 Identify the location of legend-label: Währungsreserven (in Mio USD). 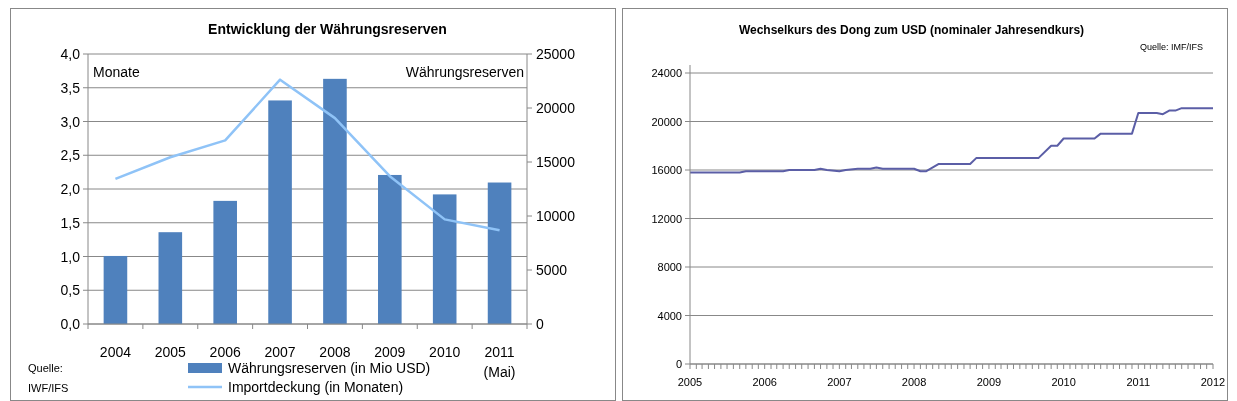
(329, 368).